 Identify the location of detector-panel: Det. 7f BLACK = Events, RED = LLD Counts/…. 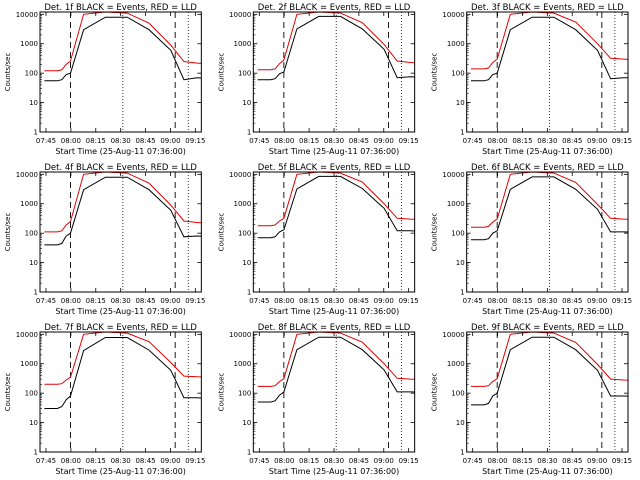
(104, 399).